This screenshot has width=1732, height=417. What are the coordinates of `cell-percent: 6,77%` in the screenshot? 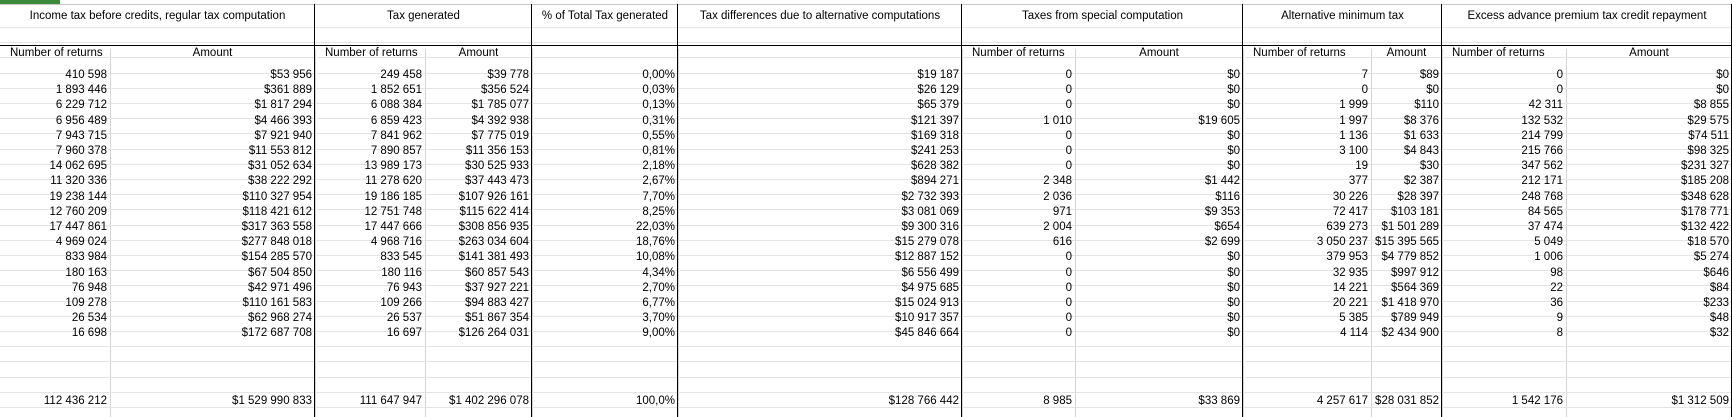 It's located at (658, 303).